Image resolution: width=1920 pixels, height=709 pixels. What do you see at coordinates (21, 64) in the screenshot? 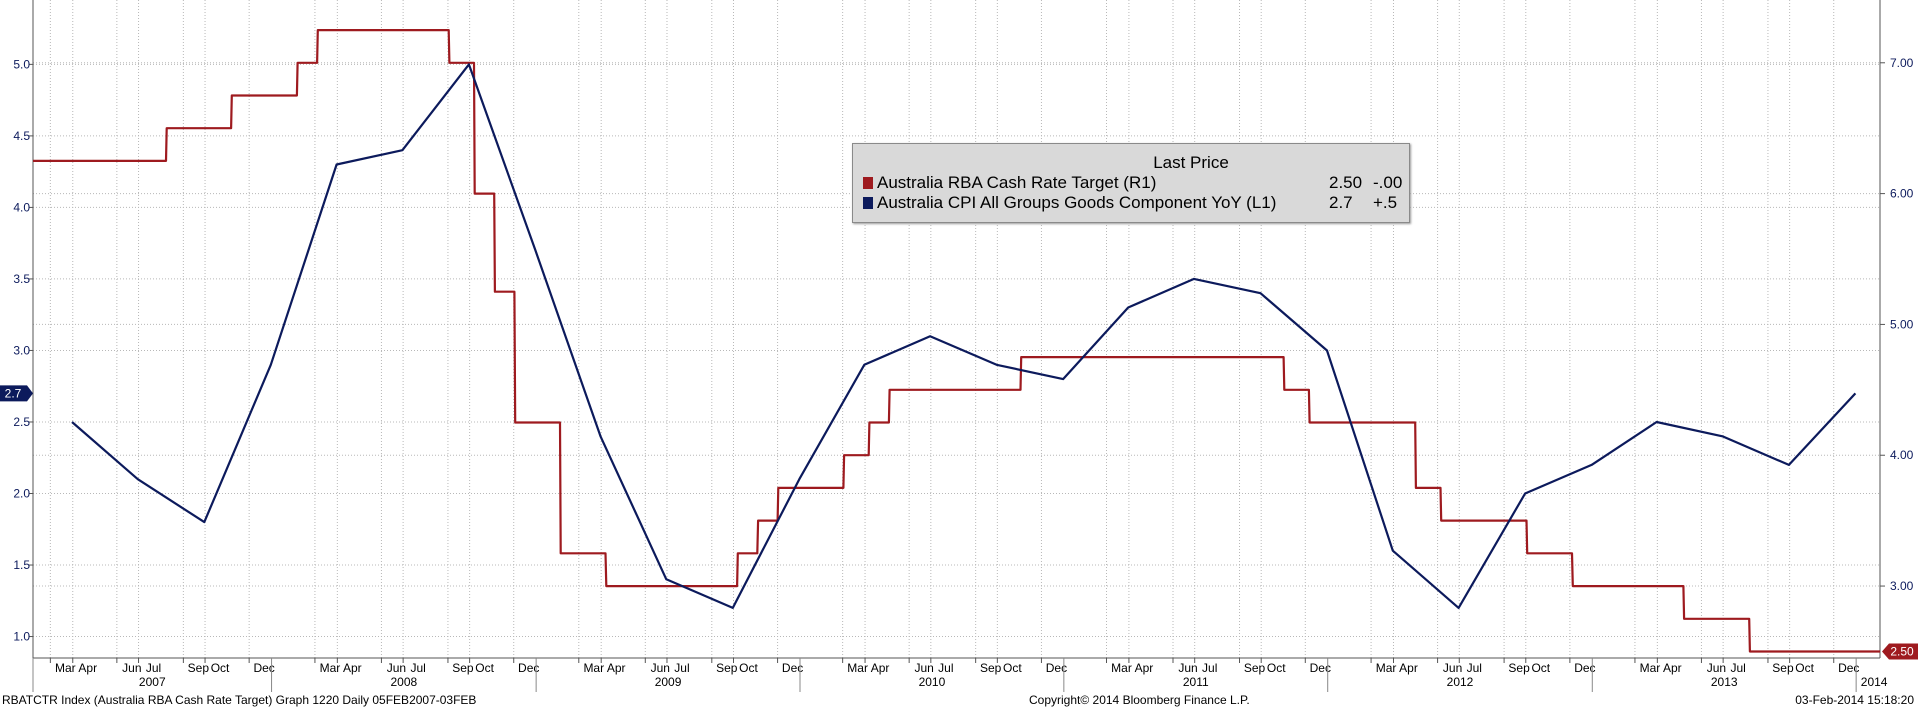
I see `left-tick-label: 5.0` at bounding box center [21, 64].